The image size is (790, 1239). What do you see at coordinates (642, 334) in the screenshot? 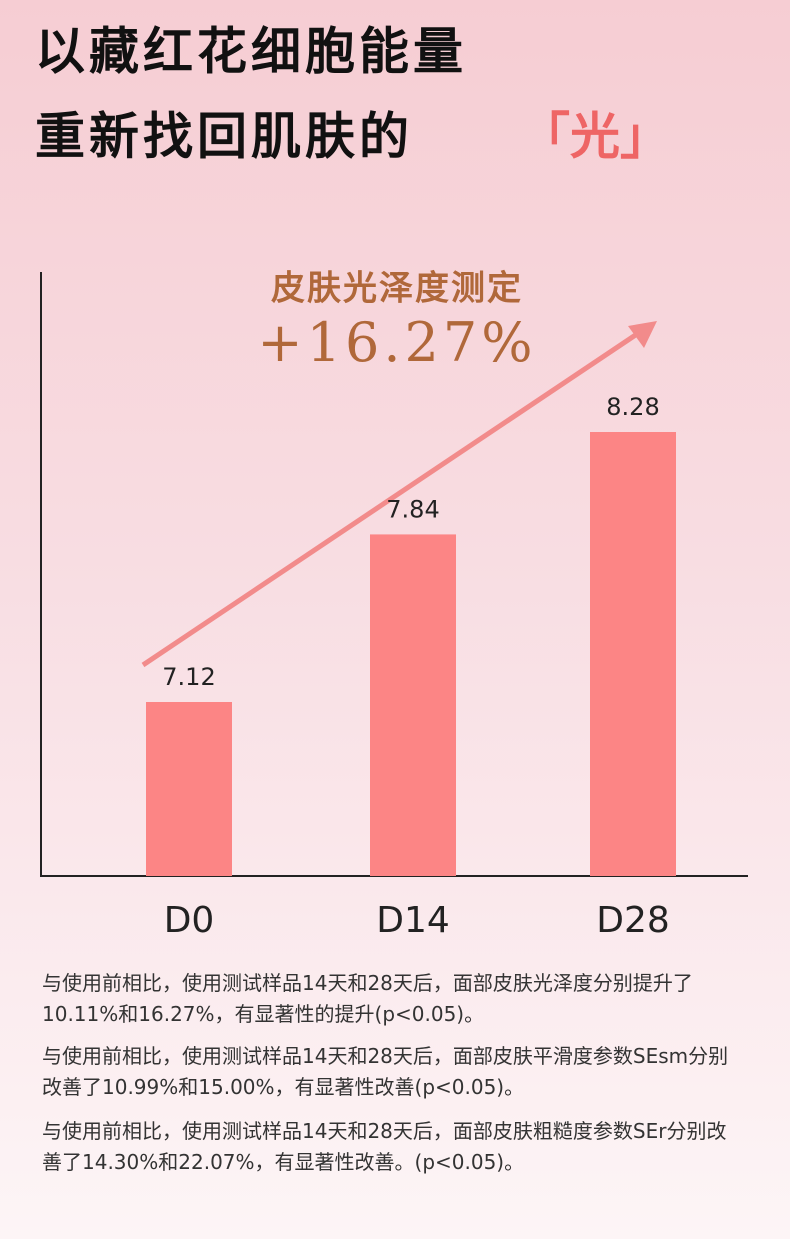
I see `arrow-head` at bounding box center [642, 334].